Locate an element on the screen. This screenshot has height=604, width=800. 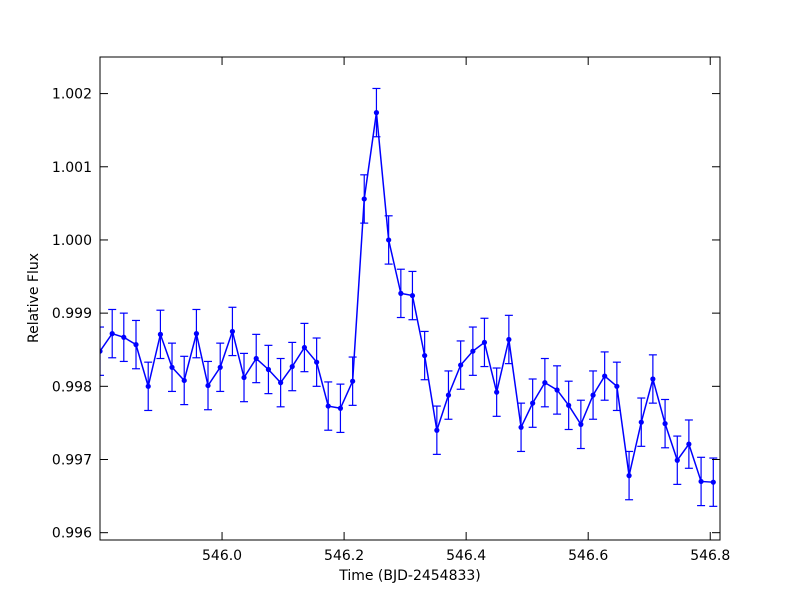
x-axis-label: Time (BJD-2454833) is located at coordinates (409, 576).